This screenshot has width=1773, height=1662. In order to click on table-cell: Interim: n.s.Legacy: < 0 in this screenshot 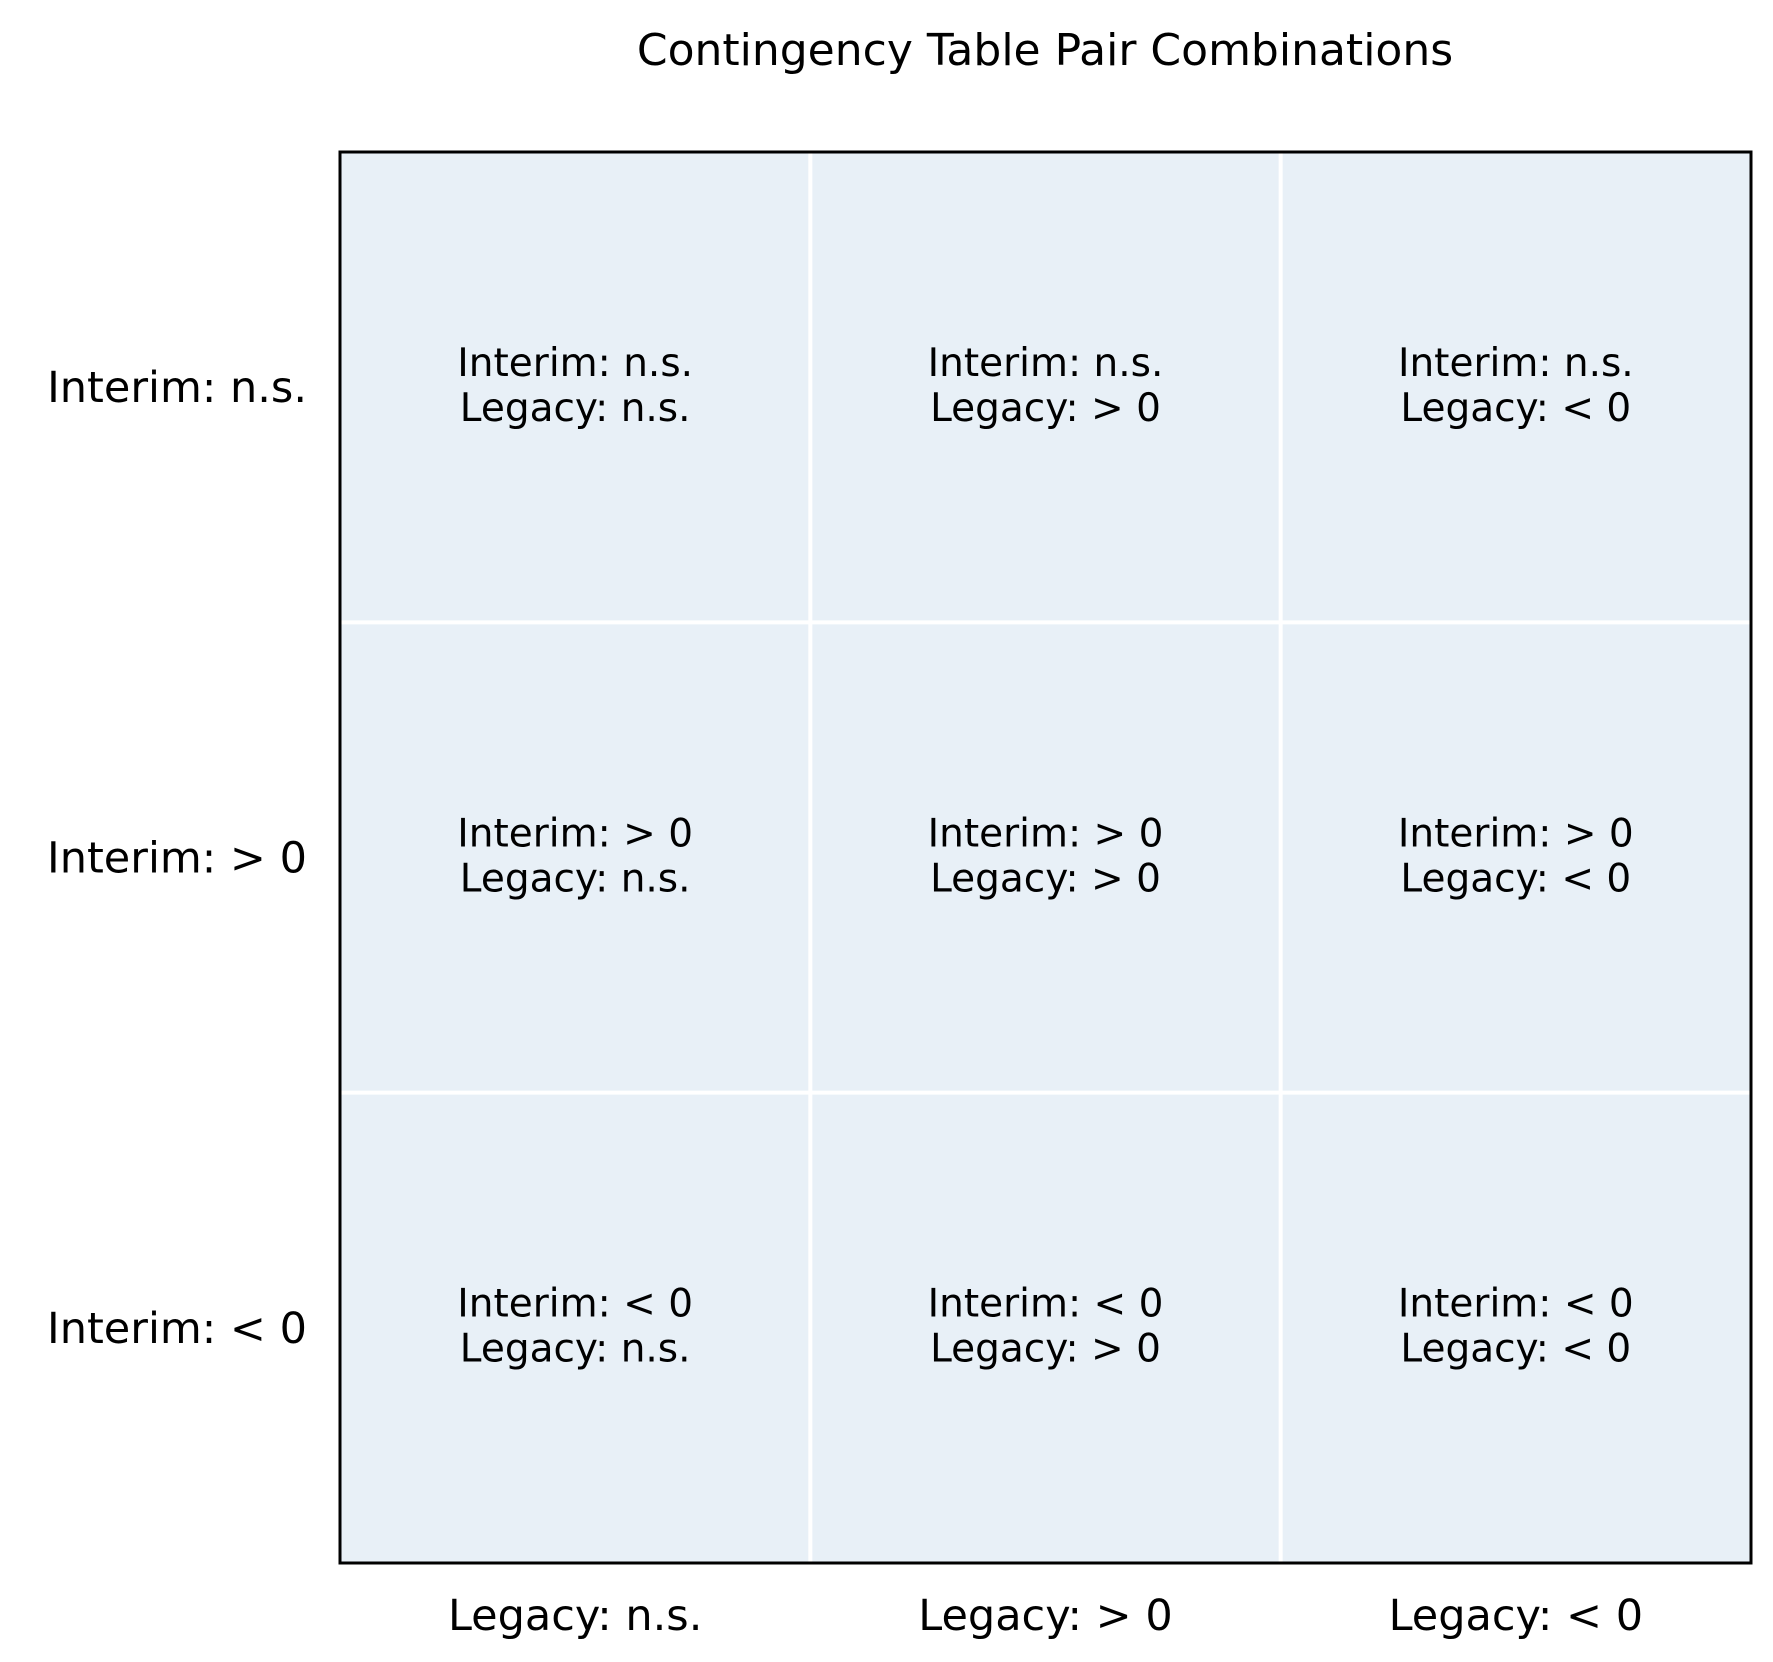, I will do `click(1515, 387)`.